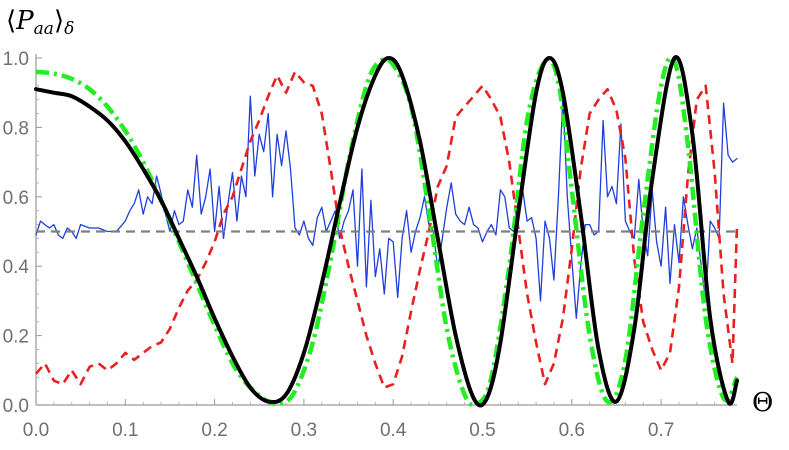 This screenshot has height=450, width=789. Describe the element at coordinates (16, 337) in the screenshot. I see `y-tick-label: 0.2` at that location.